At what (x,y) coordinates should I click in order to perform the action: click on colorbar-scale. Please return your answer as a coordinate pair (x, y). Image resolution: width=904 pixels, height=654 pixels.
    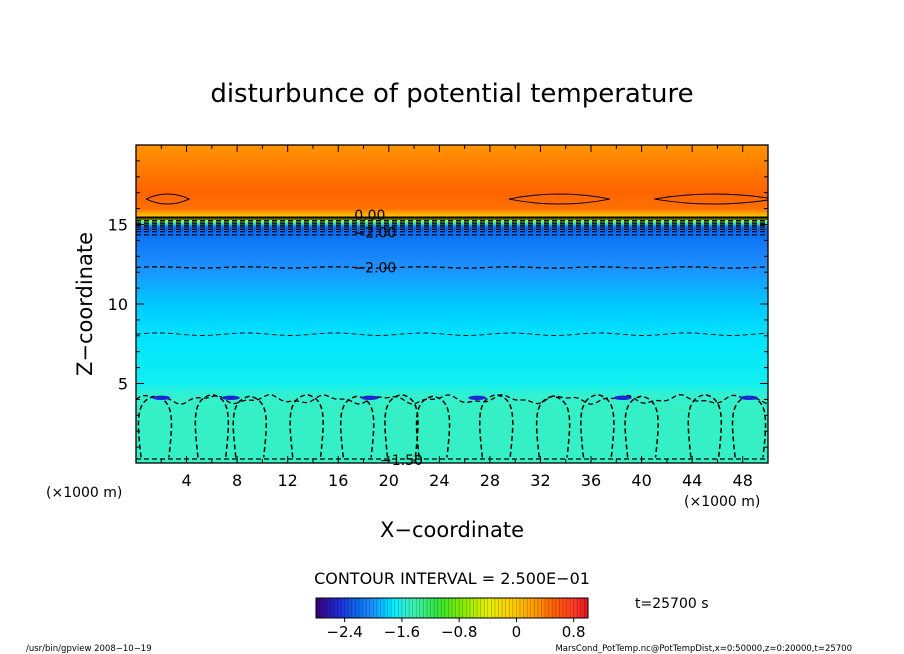
    Looking at the image, I should click on (452, 608).